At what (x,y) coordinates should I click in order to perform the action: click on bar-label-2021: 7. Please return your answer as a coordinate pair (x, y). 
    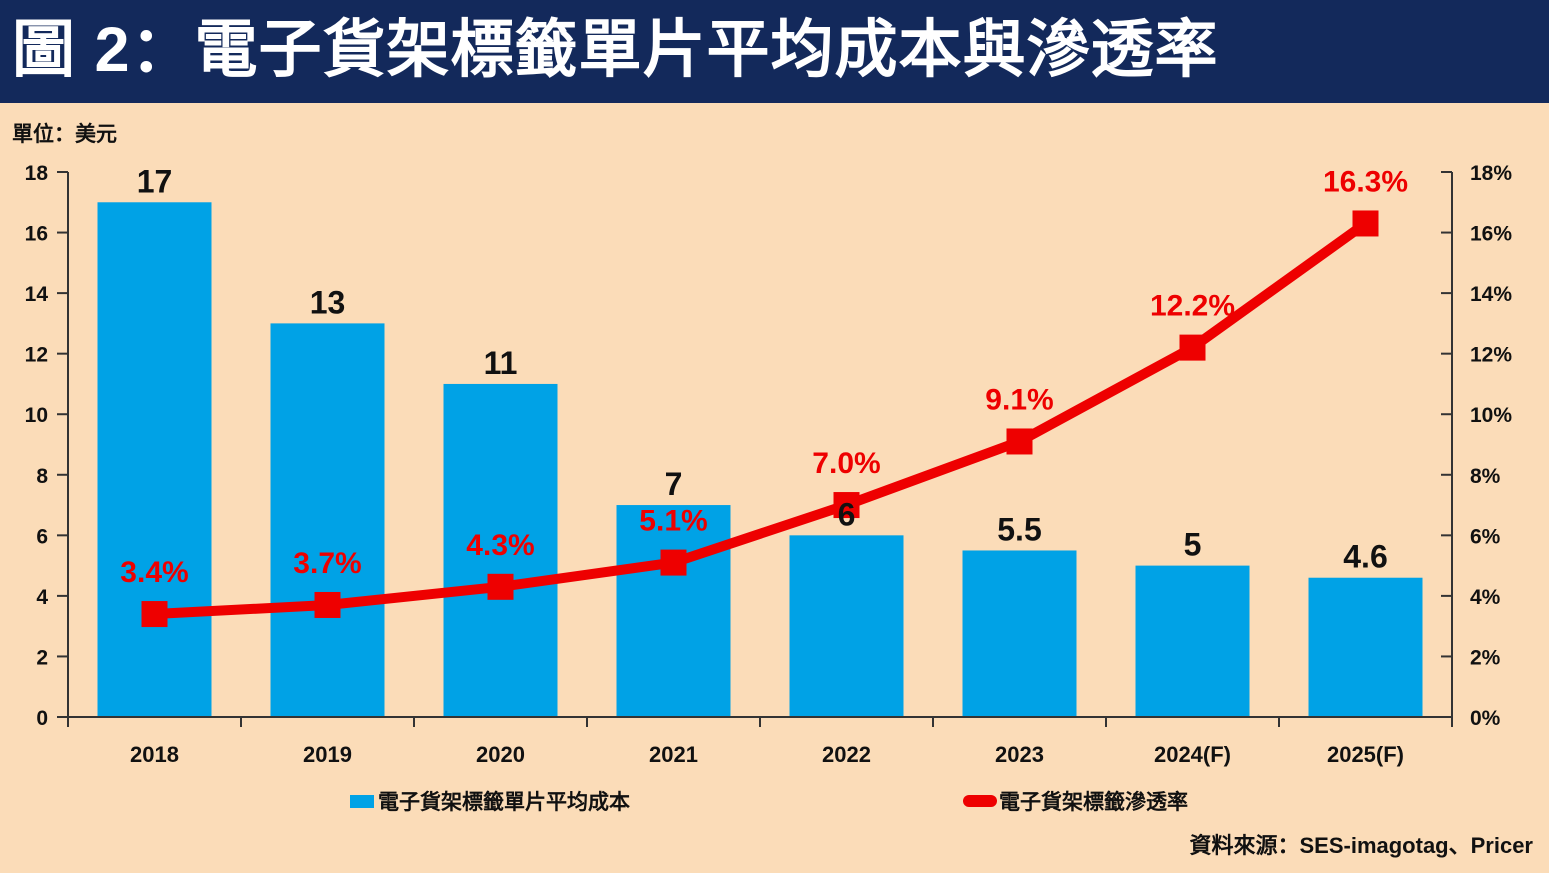
    Looking at the image, I should click on (674, 484).